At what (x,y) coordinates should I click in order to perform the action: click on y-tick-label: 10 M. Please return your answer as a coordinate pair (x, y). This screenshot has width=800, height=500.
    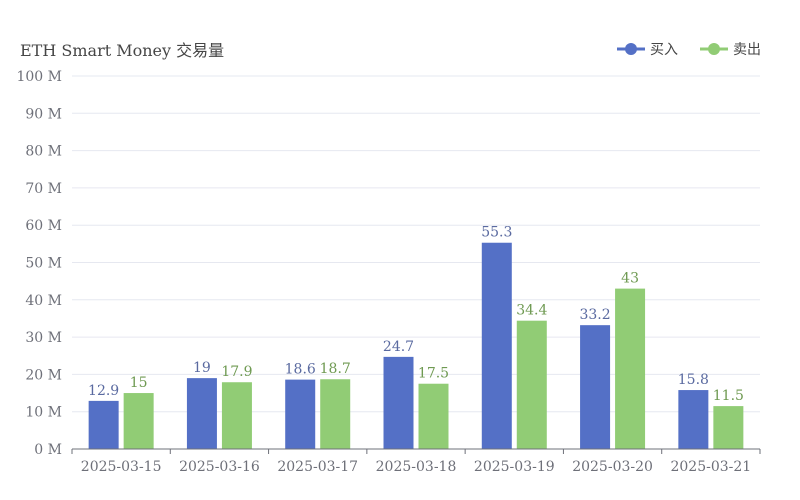
    Looking at the image, I should click on (43, 413).